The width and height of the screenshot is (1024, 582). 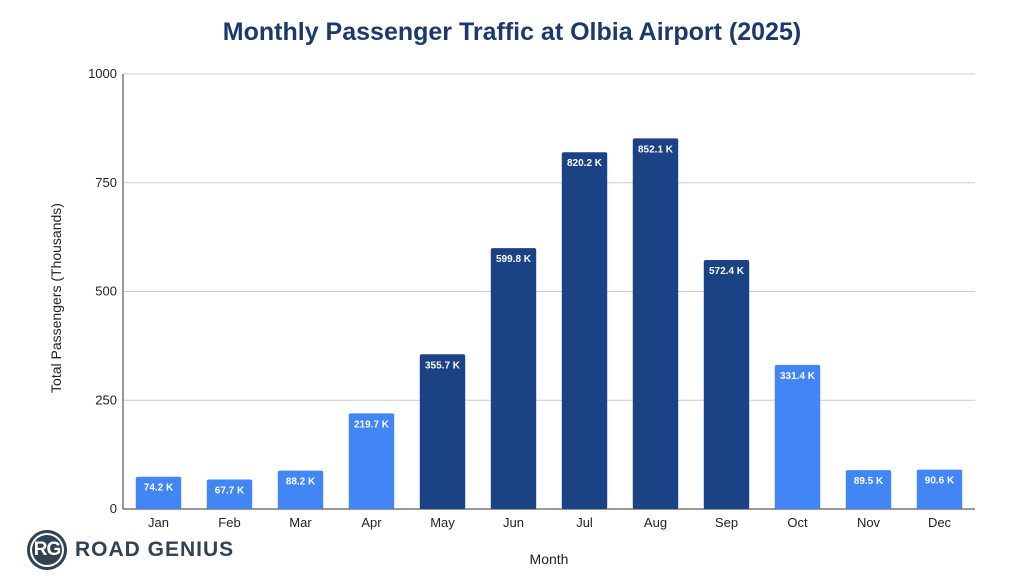 What do you see at coordinates (797, 522) in the screenshot?
I see `x-tick-label: Oct` at bounding box center [797, 522].